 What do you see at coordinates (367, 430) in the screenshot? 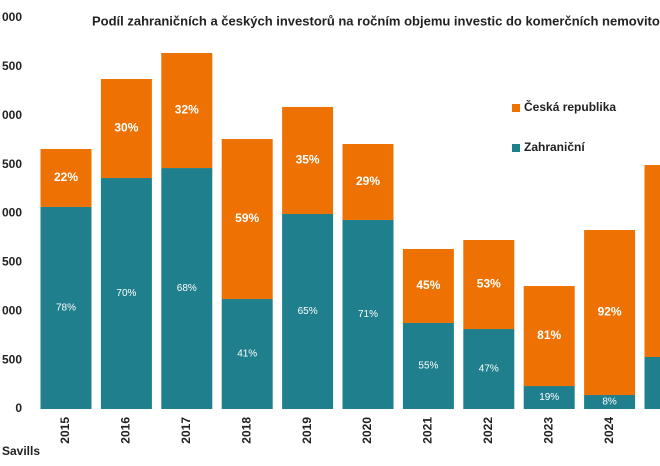
I see `x-tick-label: 2020` at bounding box center [367, 430].